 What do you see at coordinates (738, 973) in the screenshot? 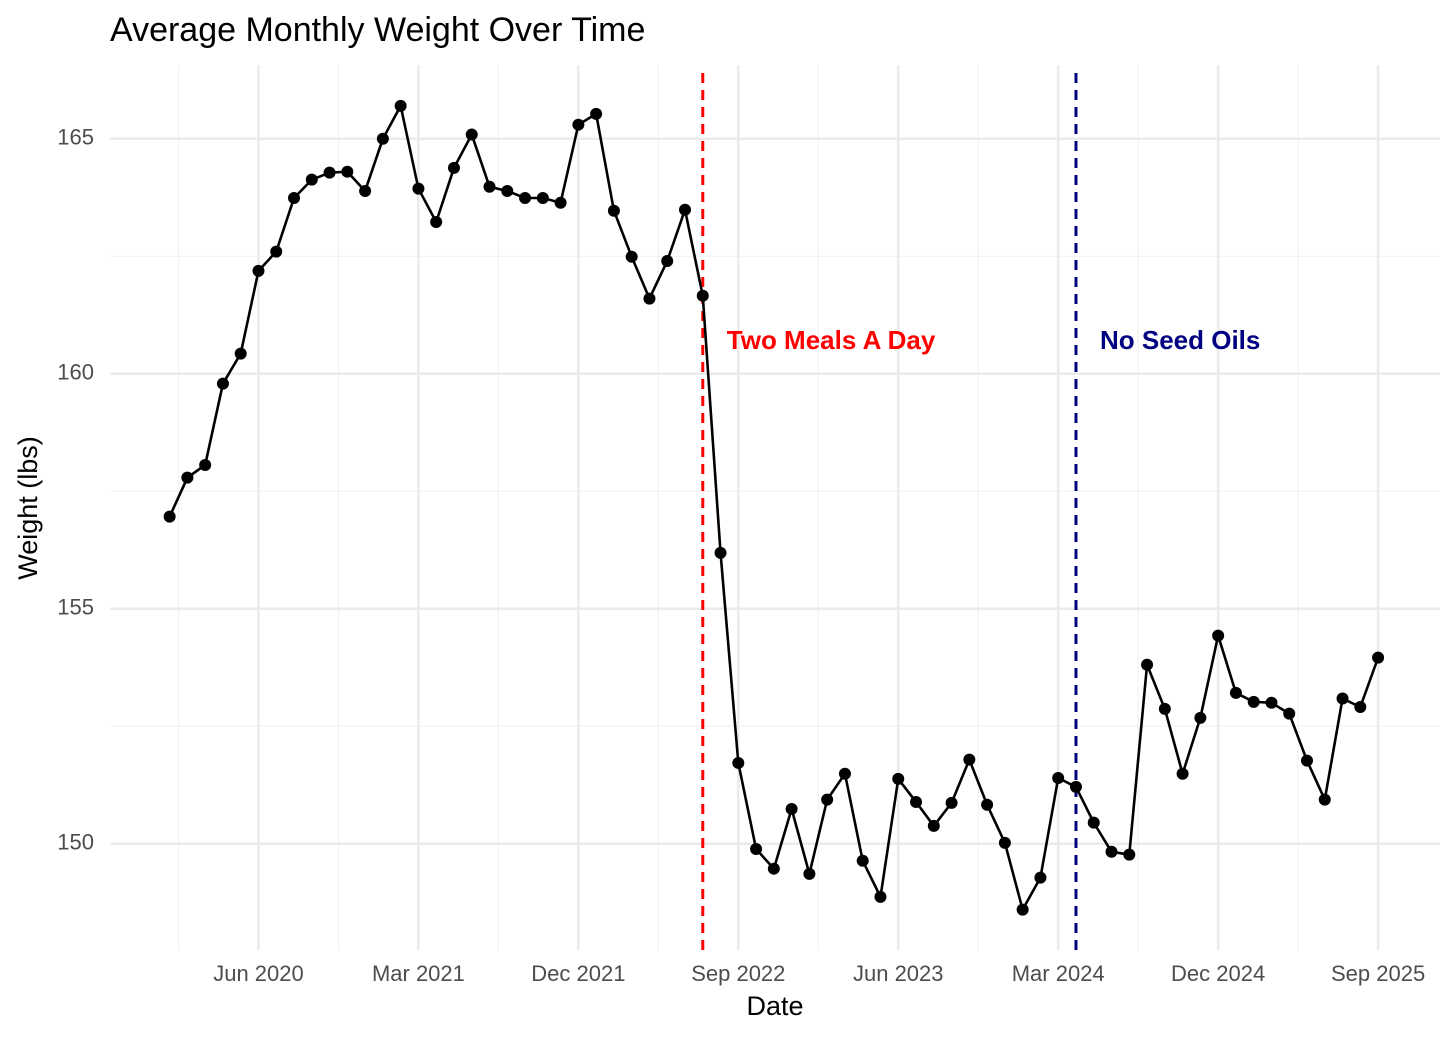
I see `x-tick-label: Sep 2022` at bounding box center [738, 973].